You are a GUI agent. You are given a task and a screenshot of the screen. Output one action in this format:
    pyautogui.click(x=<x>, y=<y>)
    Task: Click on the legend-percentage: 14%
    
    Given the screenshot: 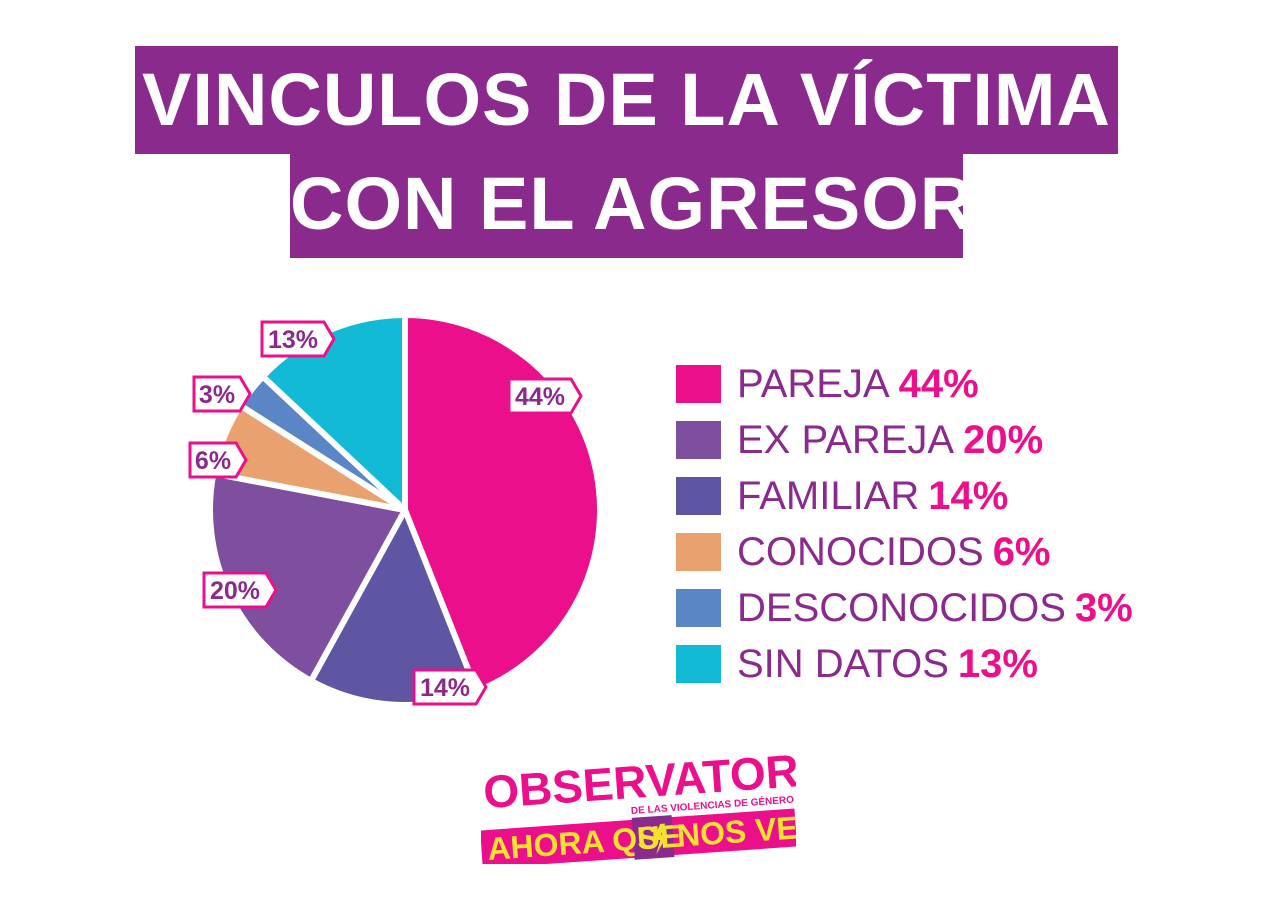 What is the action you would take?
    pyautogui.click(x=968, y=495)
    